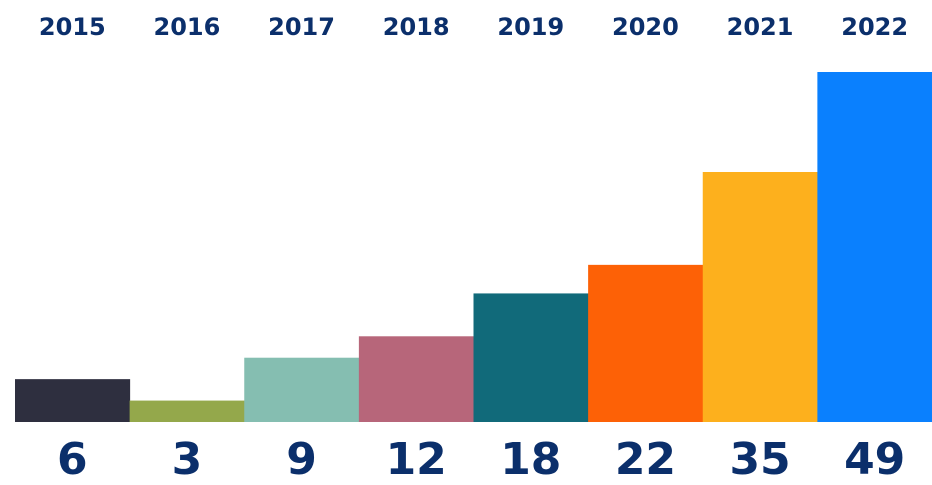 The width and height of the screenshot is (932, 485). Describe the element at coordinates (72, 459) in the screenshot. I see `value-label: 6` at that location.